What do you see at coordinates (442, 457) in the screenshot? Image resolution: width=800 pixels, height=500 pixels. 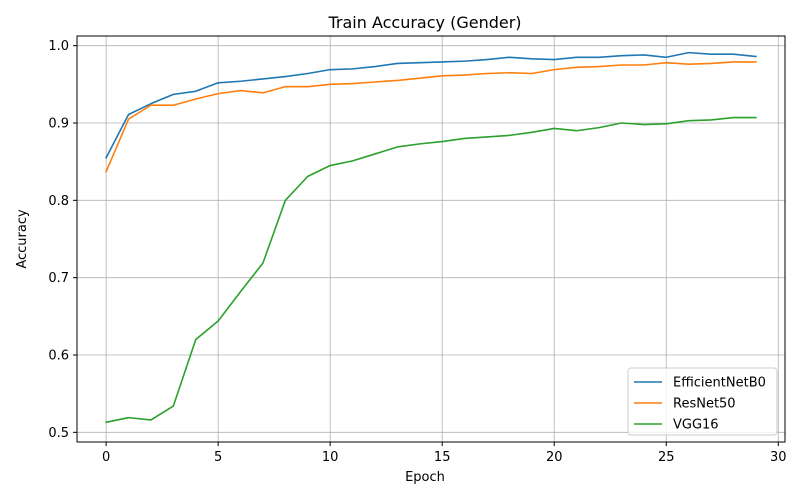 I see `x-tick-label: 15` at bounding box center [442, 457].